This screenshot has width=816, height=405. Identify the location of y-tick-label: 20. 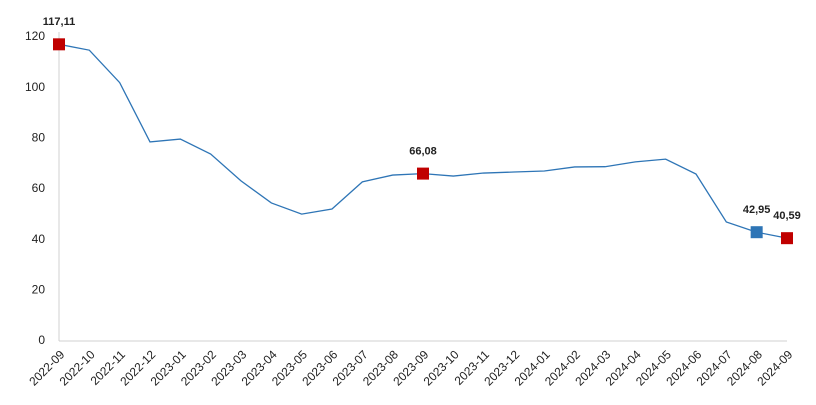
(39, 290).